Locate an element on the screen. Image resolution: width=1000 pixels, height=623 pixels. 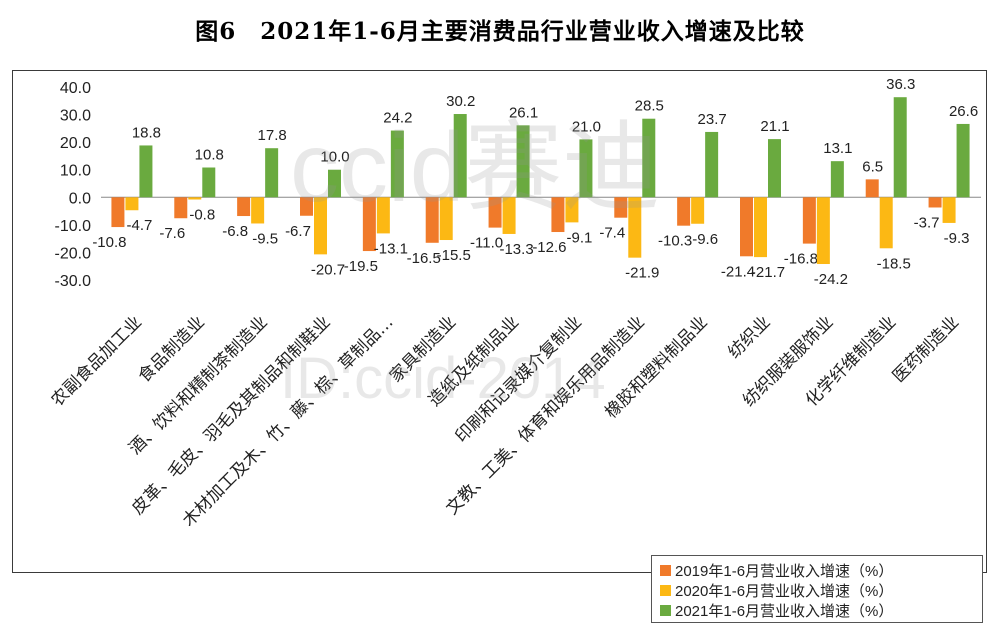
data-label: -9.3 is located at coordinates (957, 238).